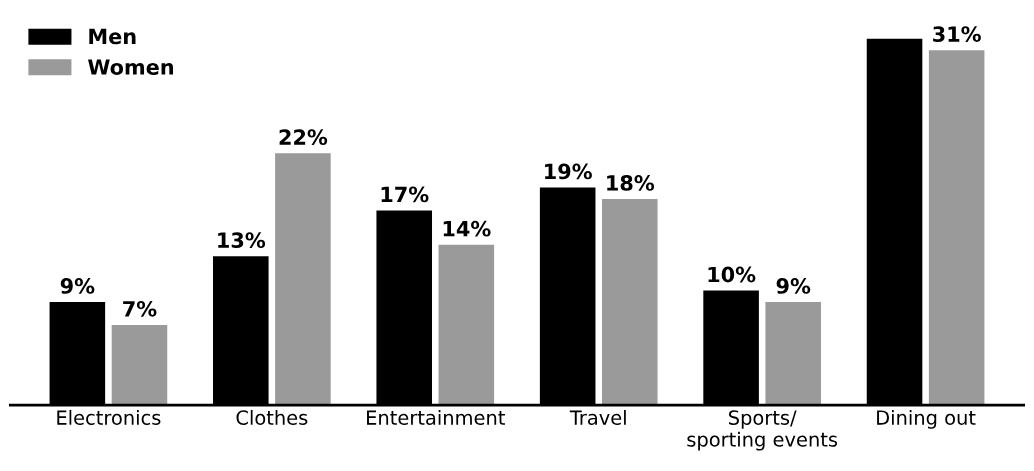  I want to click on legend-label: Women, so click(130, 67).